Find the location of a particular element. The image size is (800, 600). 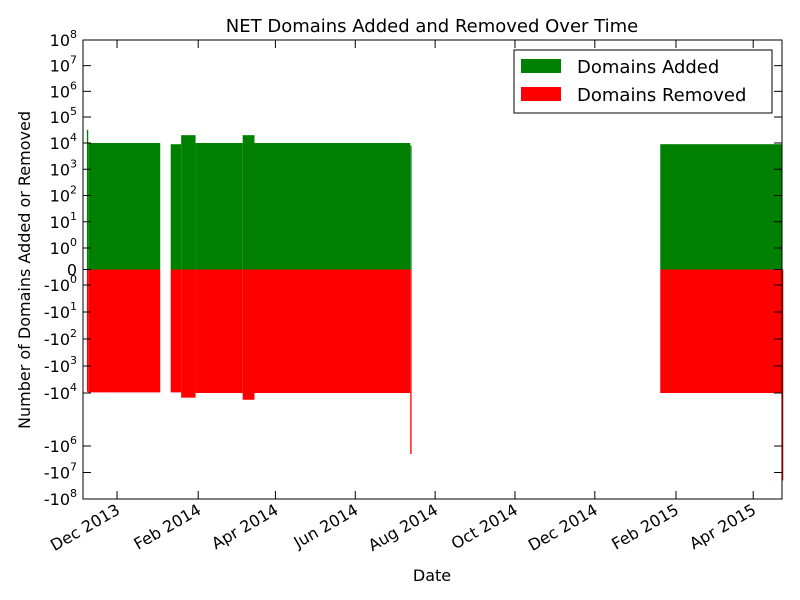

legend: Domains Added Domains Removed is located at coordinates (643, 81).